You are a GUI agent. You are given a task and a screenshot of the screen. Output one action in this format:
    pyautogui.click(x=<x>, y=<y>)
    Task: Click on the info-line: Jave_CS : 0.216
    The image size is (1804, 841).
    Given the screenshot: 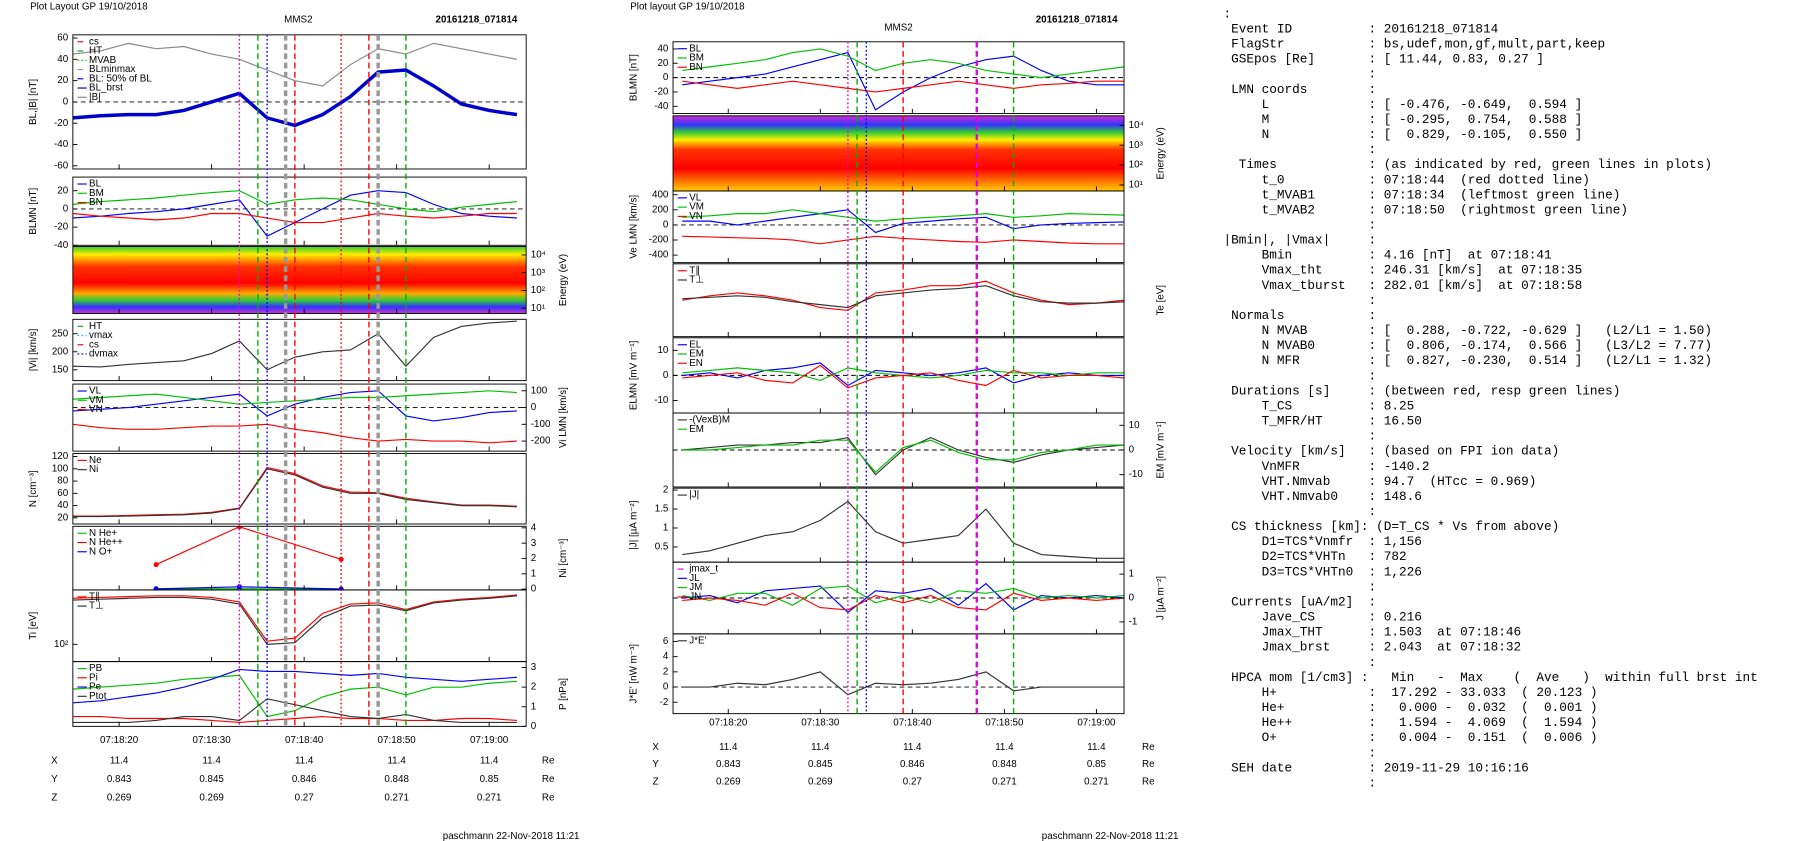 What is the action you would take?
    pyautogui.click(x=1322, y=617)
    